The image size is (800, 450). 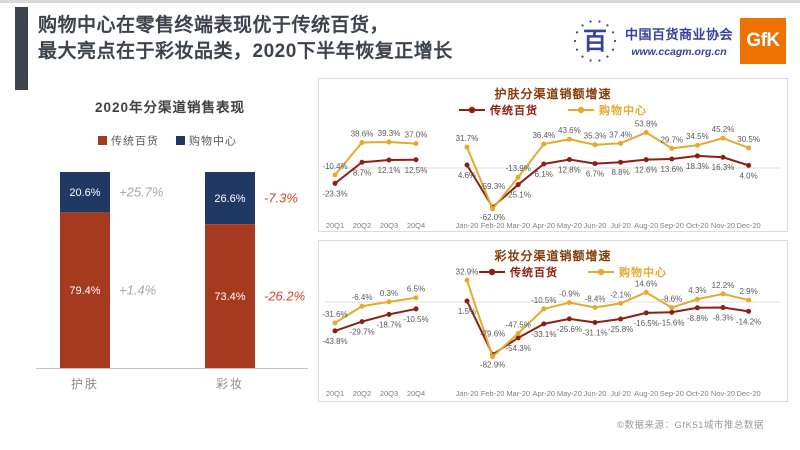 I want to click on x-axis-label: Jul-20, so click(x=620, y=393).